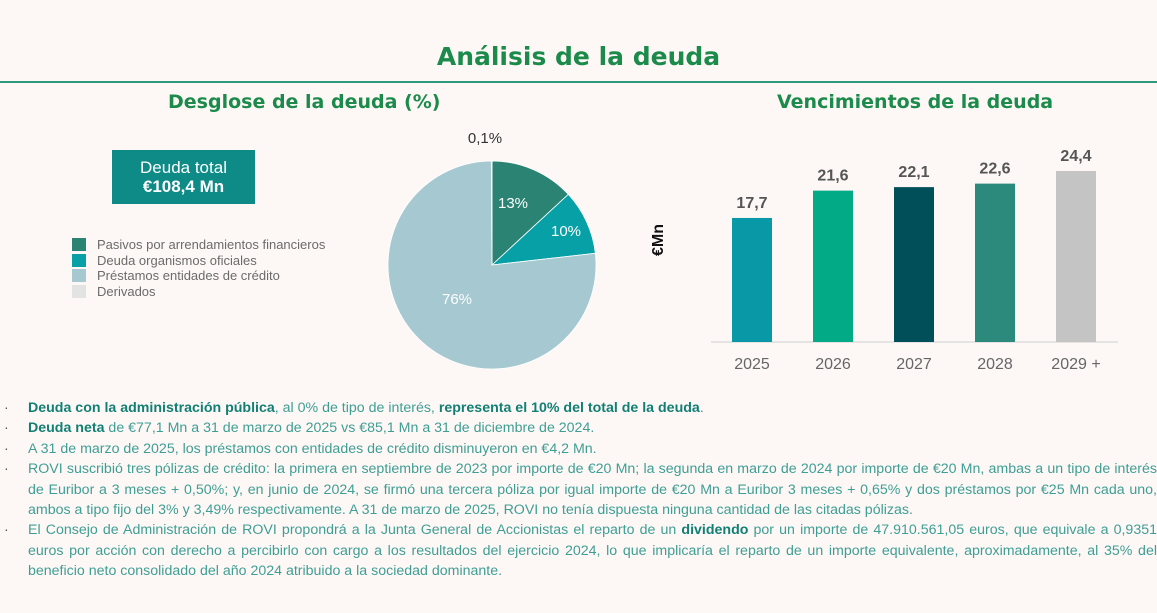 Image resolution: width=1157 pixels, height=613 pixels. I want to click on x-tick-label: 2027, so click(914, 364).